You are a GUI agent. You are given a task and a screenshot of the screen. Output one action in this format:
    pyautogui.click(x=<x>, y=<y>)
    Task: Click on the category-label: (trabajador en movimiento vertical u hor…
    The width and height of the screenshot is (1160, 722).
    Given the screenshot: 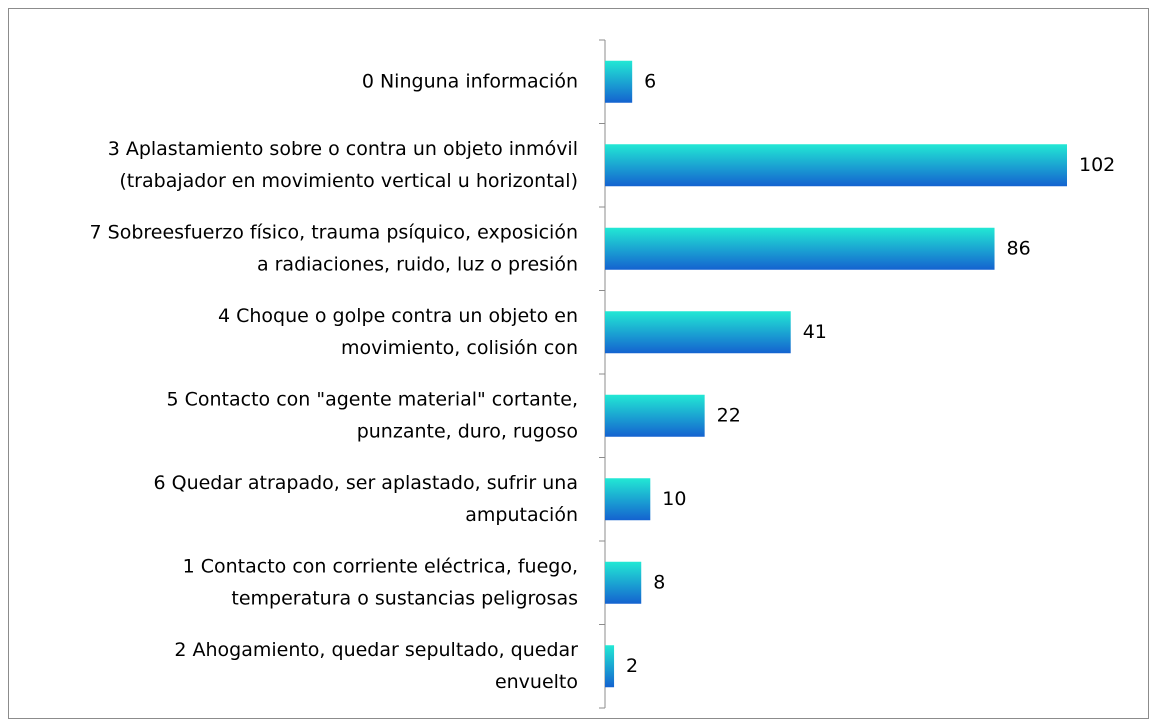 What is the action you would take?
    pyautogui.click(x=348, y=181)
    